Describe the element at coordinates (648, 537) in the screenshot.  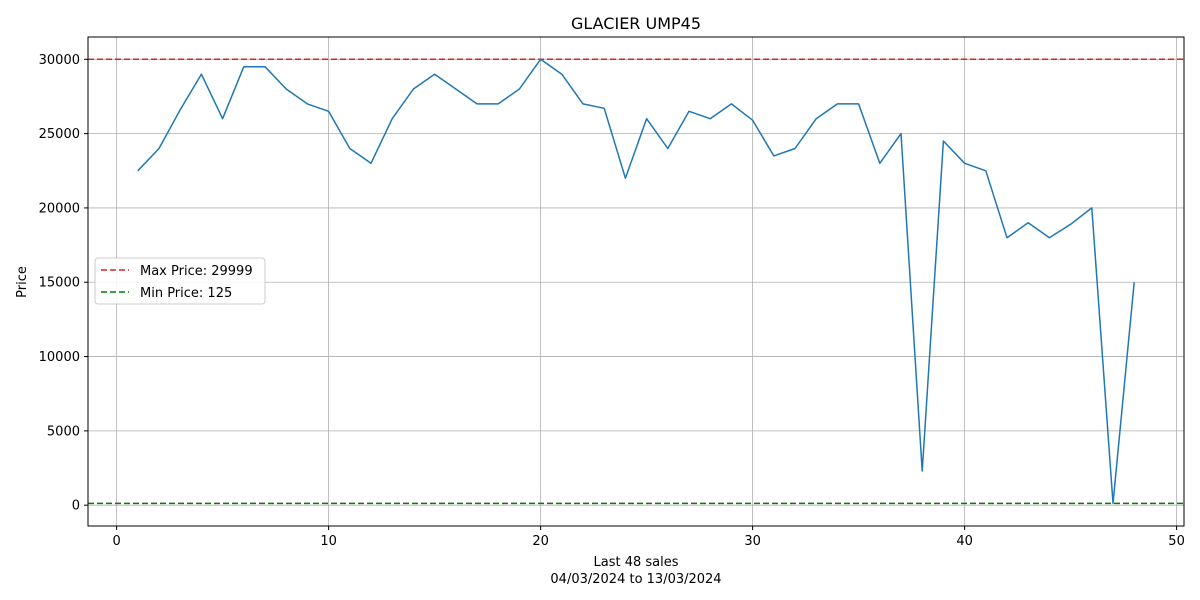
I see `x-axis-ticks: 0 10 20 30 40 50` at that location.